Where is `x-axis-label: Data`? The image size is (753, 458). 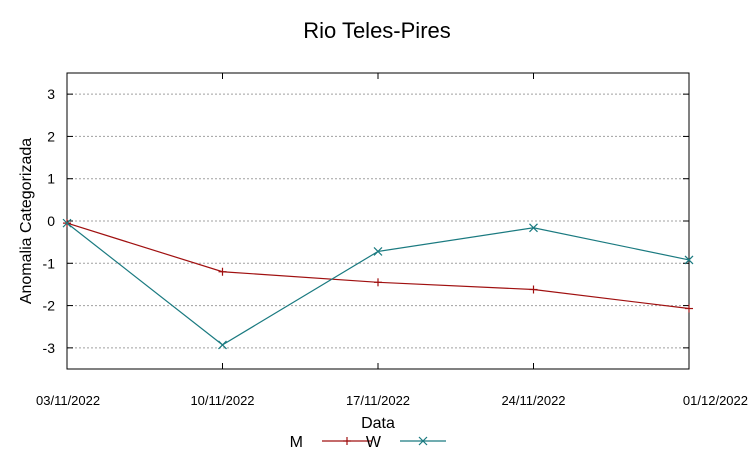 x-axis-label: Data is located at coordinates (378, 423).